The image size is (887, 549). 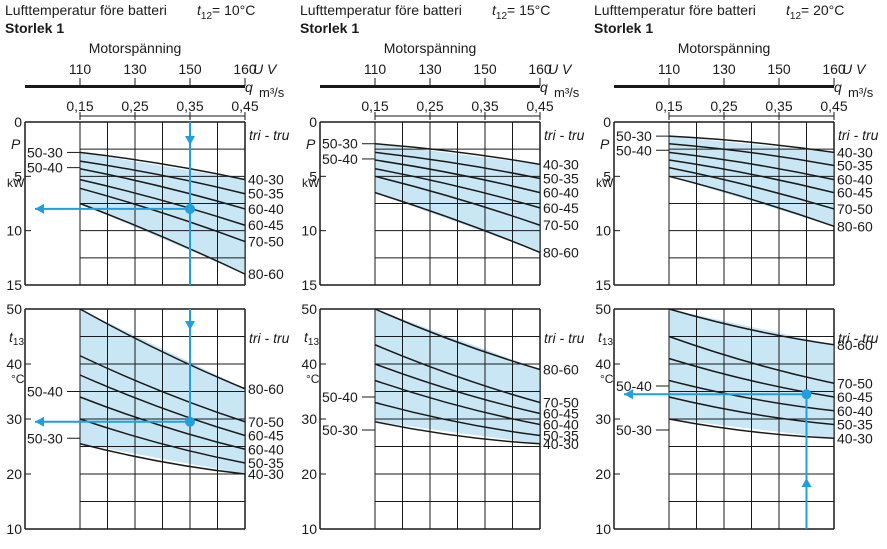 I want to click on example-arrow-up, so click(x=806, y=482).